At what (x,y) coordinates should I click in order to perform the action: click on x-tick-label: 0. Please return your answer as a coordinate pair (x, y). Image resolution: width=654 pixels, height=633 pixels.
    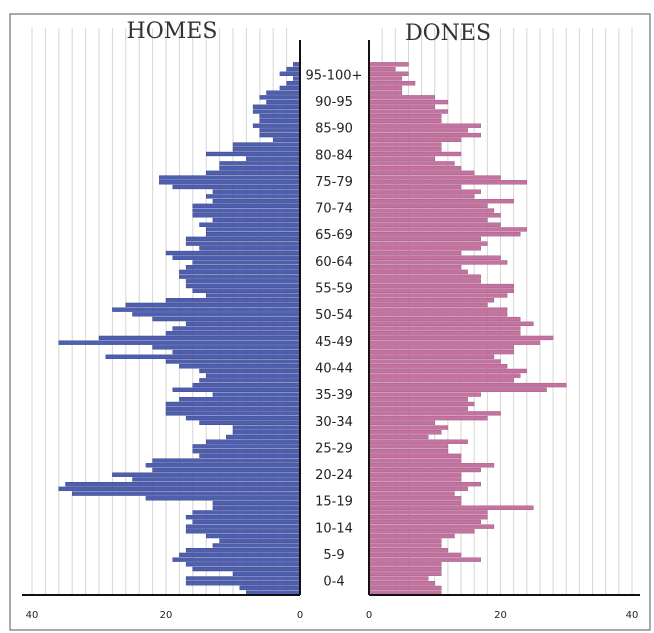
    Looking at the image, I should click on (369, 615).